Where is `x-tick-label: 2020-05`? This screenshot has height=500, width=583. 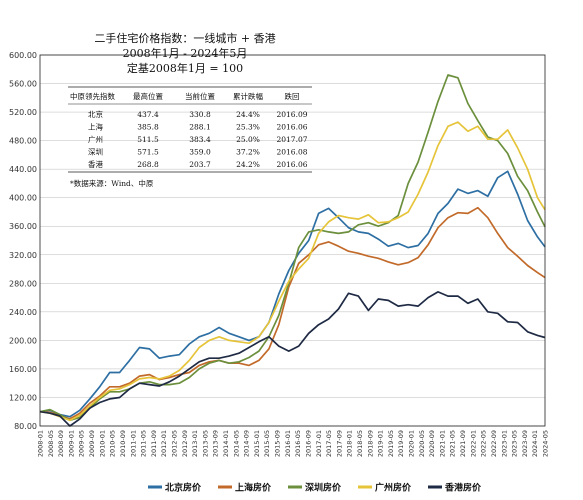 x-tick-label: 2020-05 is located at coordinates (422, 443).